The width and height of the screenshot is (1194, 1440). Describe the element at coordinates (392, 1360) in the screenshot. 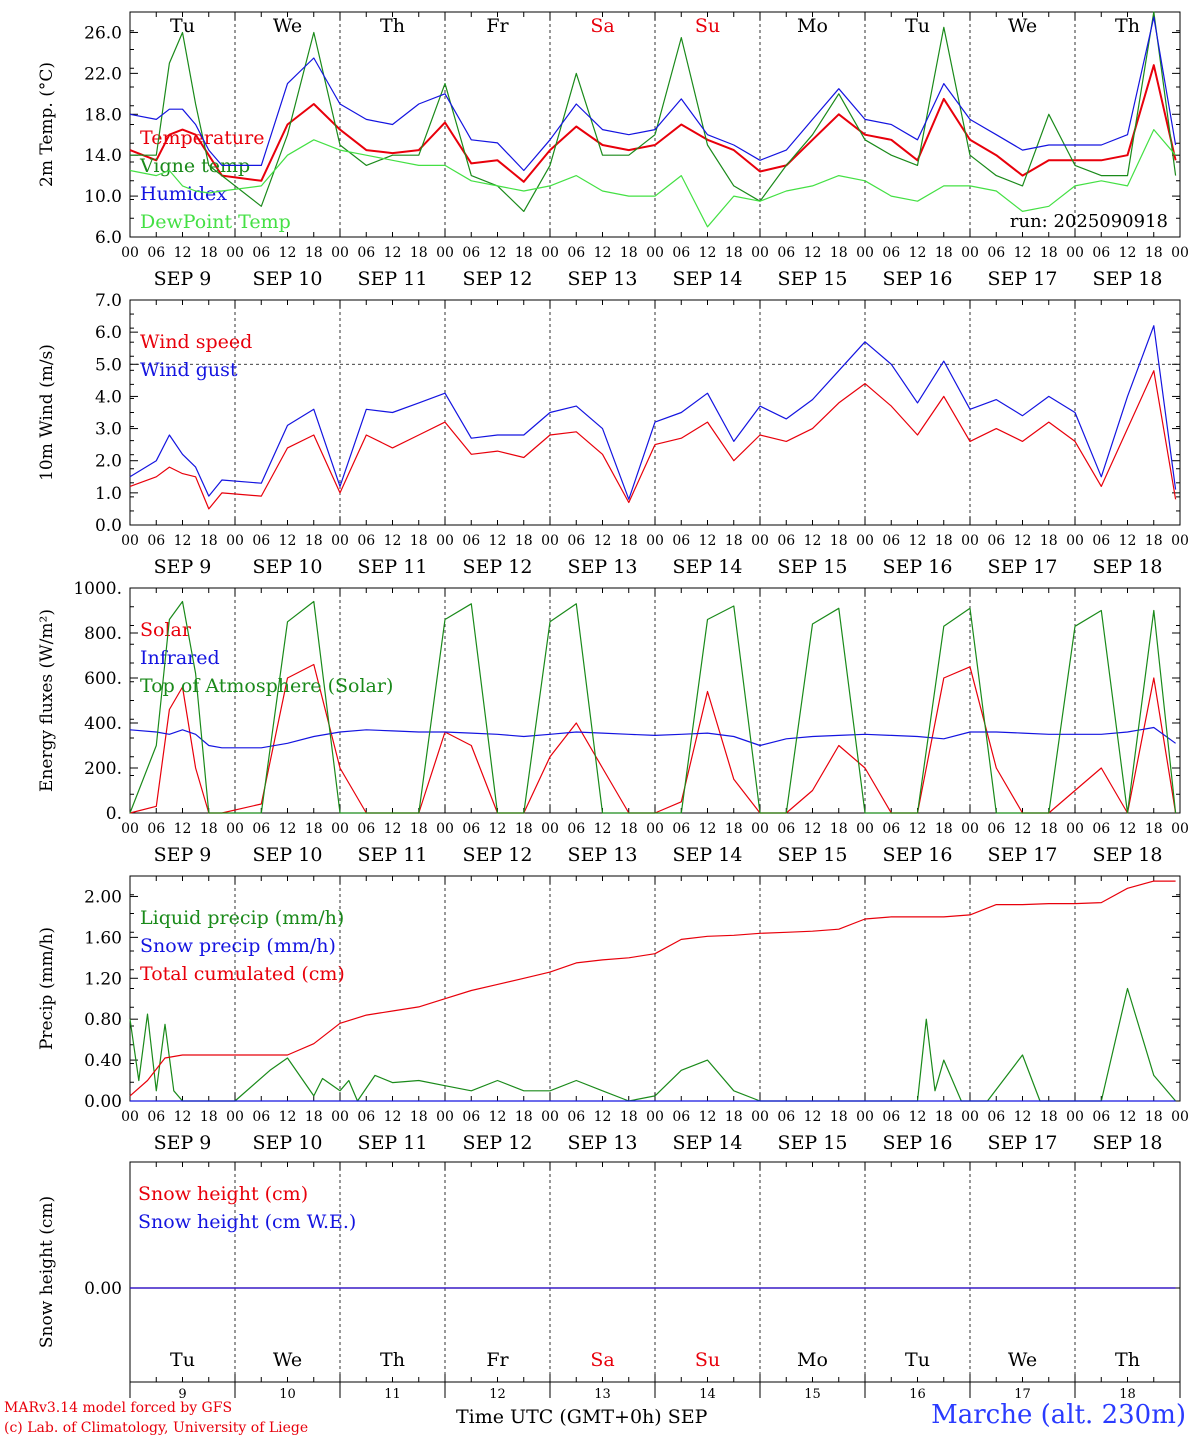

I see `day-name-bottom: Th` at that location.